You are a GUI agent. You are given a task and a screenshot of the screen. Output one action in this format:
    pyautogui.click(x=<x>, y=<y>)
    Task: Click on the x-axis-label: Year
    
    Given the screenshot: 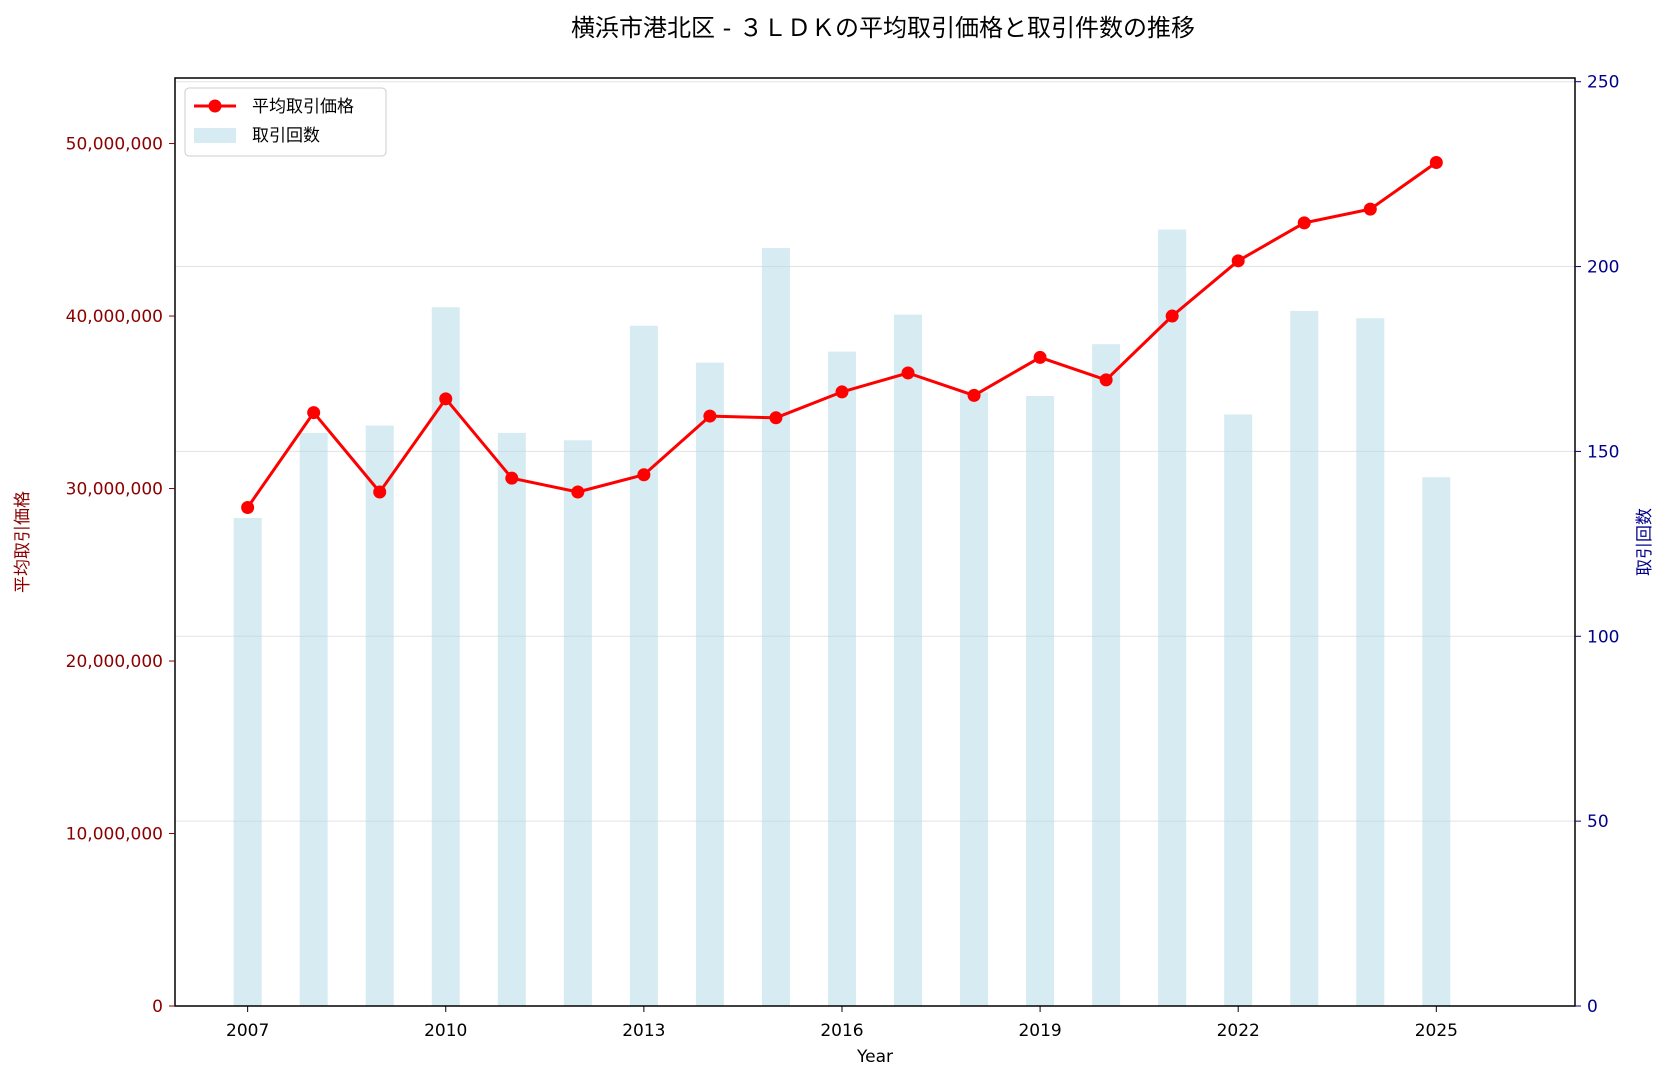 What is the action you would take?
    pyautogui.click(x=874, y=1057)
    